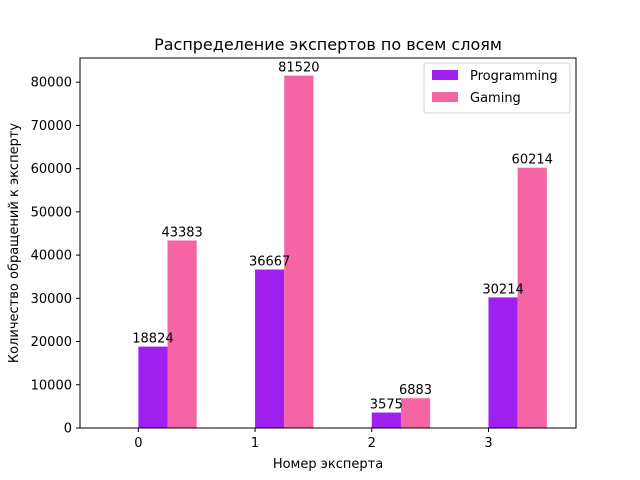 The width and height of the screenshot is (640, 480). What do you see at coordinates (51, 126) in the screenshot?
I see `y-tick-label-70000: 70000` at bounding box center [51, 126].